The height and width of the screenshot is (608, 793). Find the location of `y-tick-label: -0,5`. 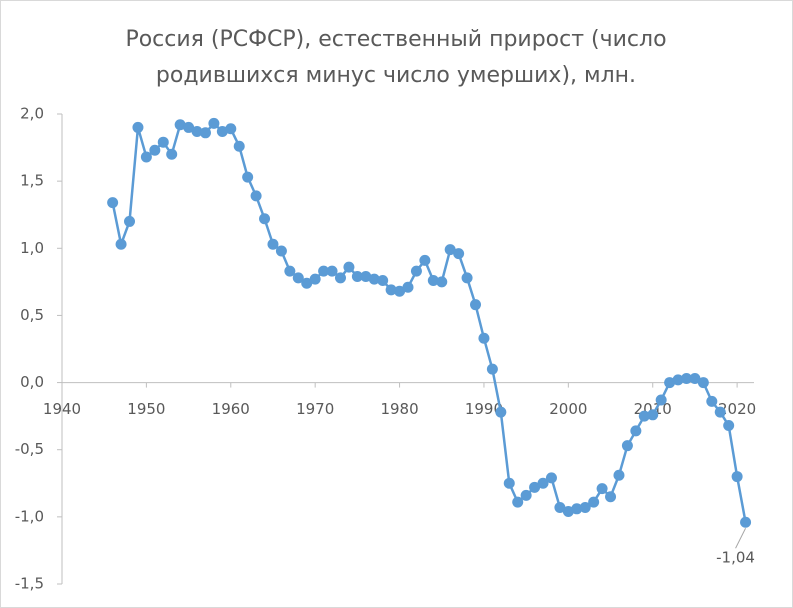

y-tick-label: -0,5 is located at coordinates (29, 449).